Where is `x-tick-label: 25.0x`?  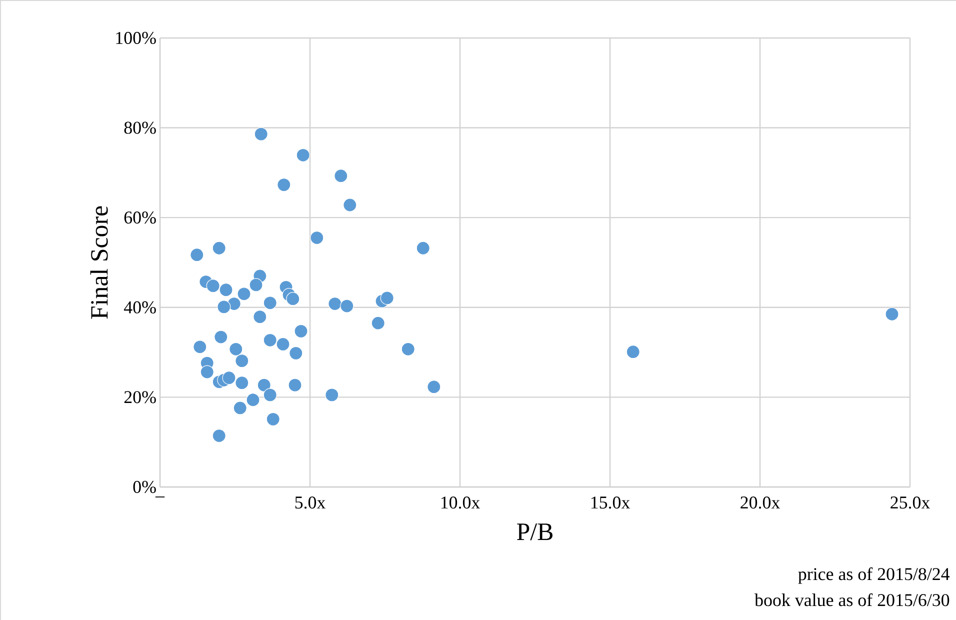
x-tick-label: 25.0x is located at coordinates (910, 502).